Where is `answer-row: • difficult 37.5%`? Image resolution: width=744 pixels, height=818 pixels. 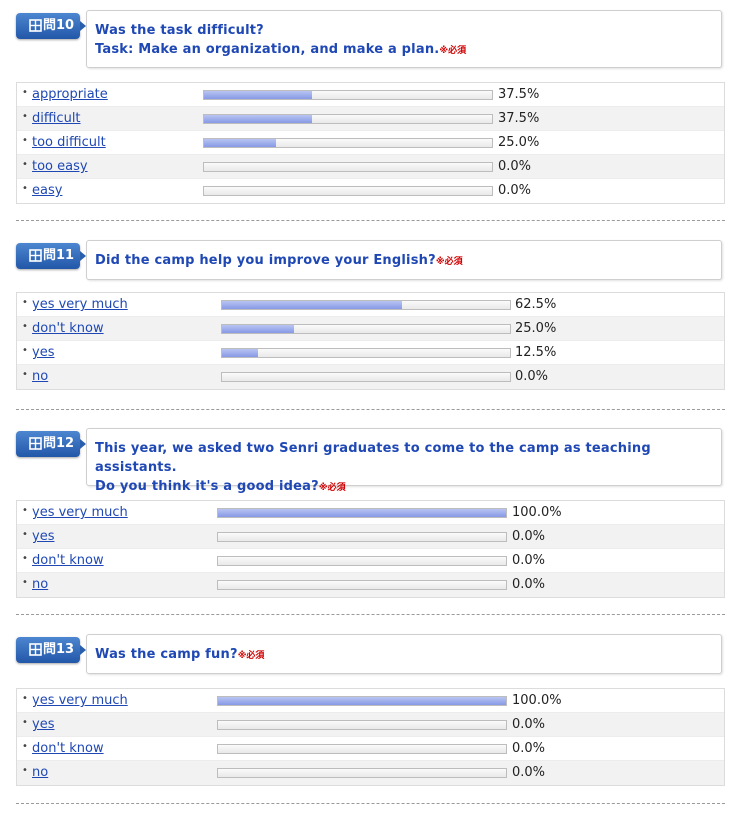
answer-row: • difficult 37.5% is located at coordinates (370, 119).